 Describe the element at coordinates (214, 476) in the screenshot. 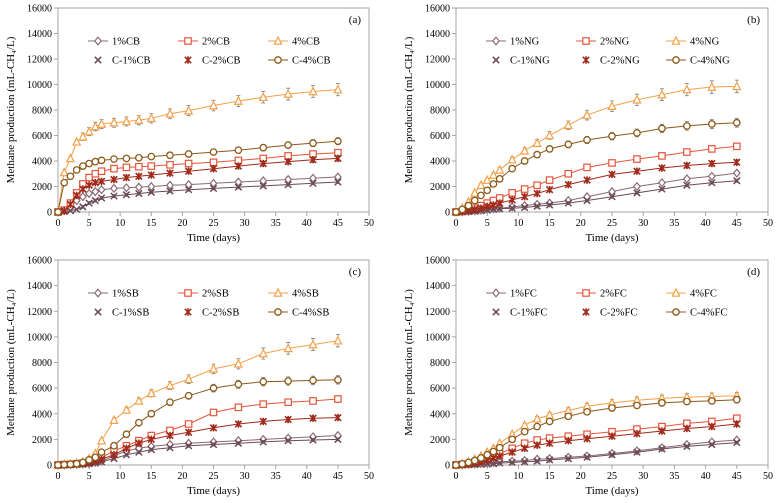

I see `x-tick-label: 25` at that location.